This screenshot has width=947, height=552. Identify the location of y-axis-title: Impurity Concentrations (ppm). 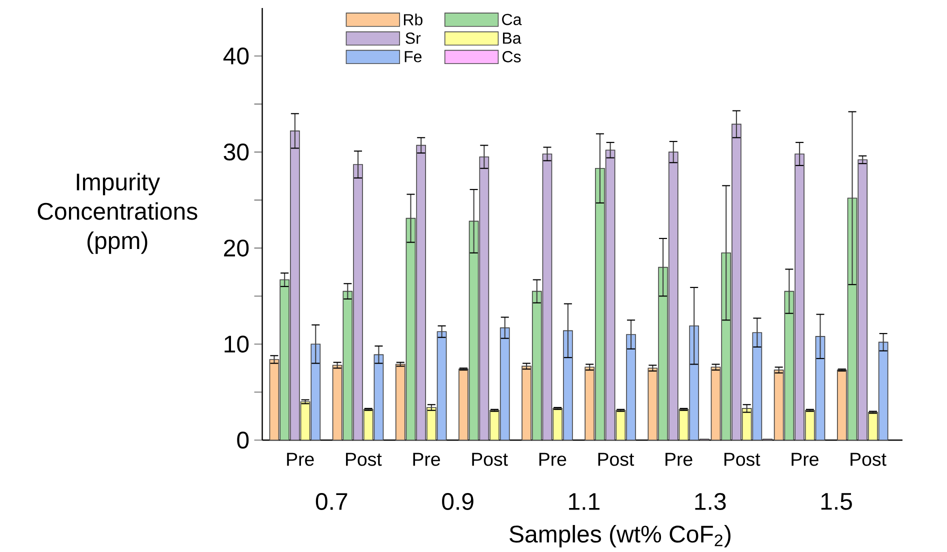
(118, 213).